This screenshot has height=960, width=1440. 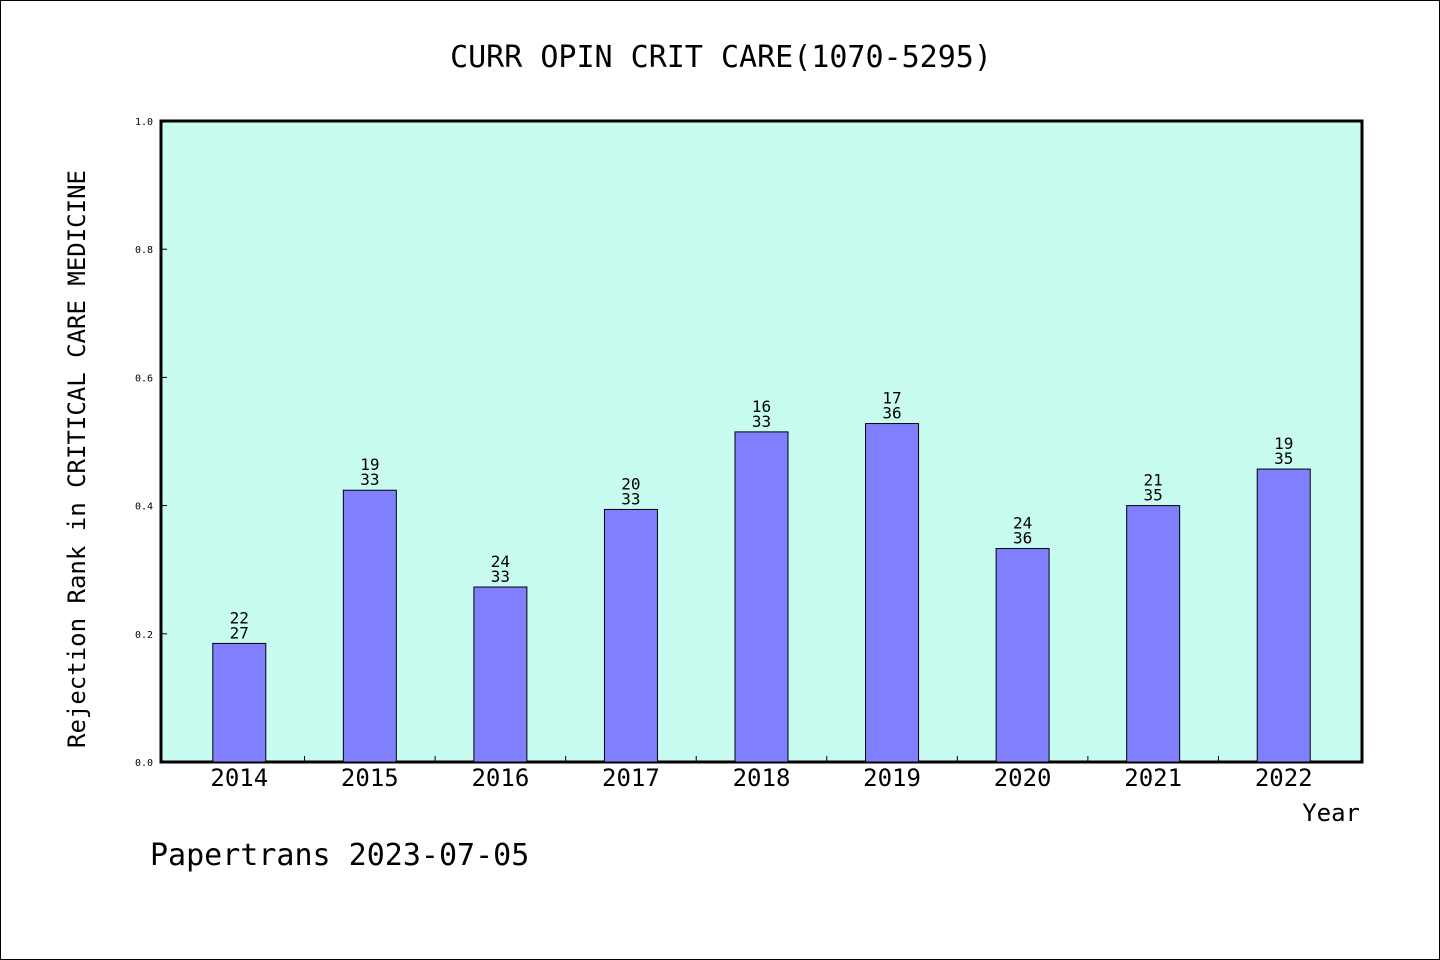 What do you see at coordinates (1022, 655) in the screenshot?
I see `bar-2020` at bounding box center [1022, 655].